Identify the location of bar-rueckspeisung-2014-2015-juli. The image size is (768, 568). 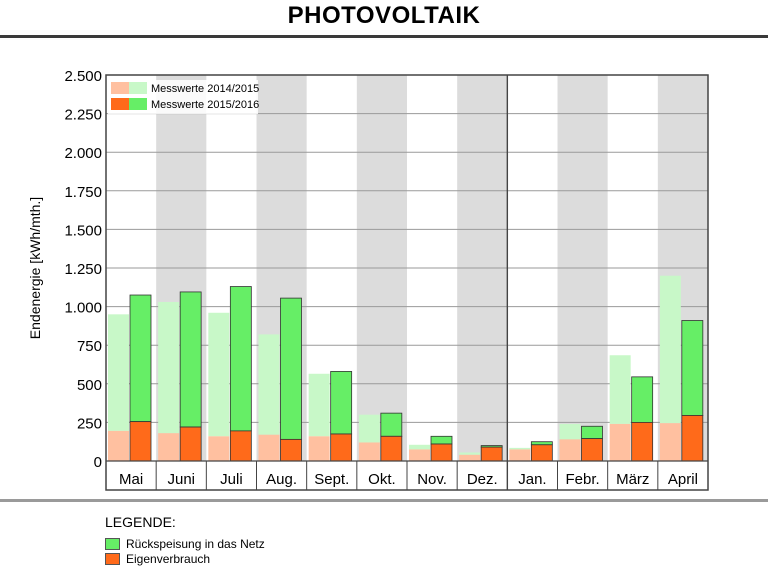
(219, 374).